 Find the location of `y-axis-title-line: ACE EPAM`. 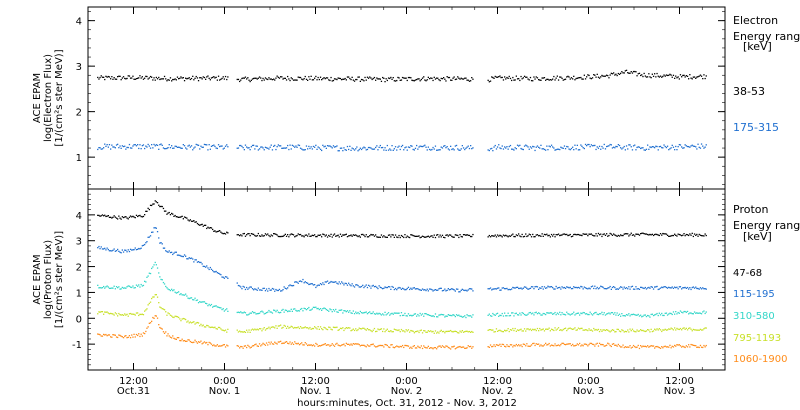

y-axis-title-line: ACE EPAM is located at coordinates (37, 279).